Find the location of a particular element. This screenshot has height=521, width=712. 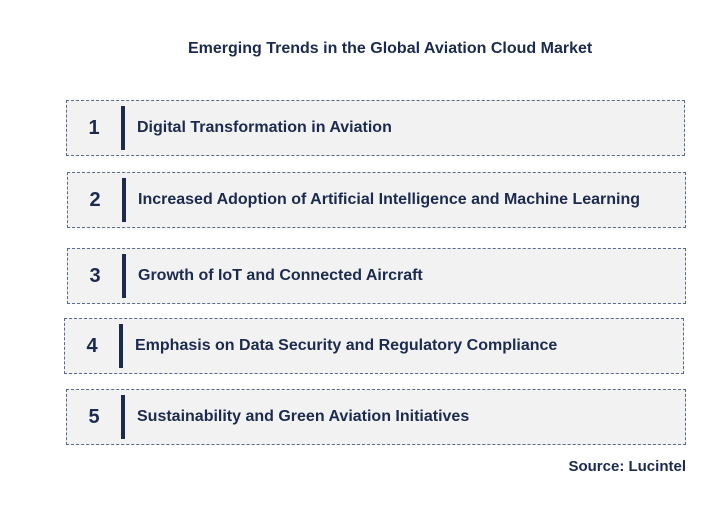

trend-number: 2 is located at coordinates (95, 199).